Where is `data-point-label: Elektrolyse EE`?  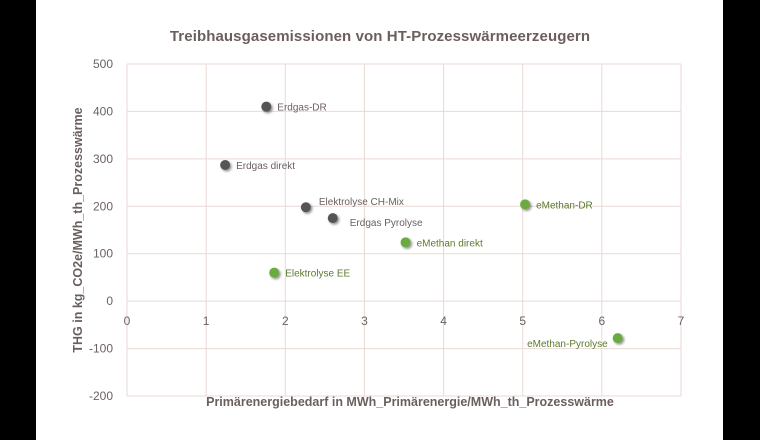
data-point-label: Elektrolyse EE is located at coordinates (317, 274).